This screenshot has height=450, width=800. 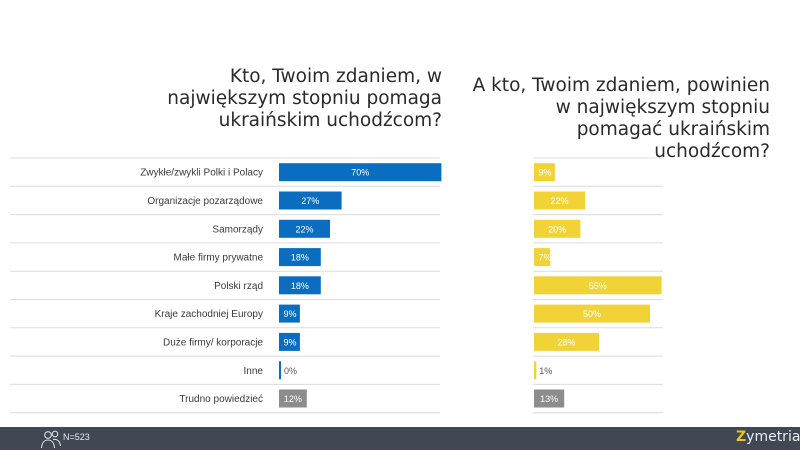 I want to click on left-bar-value-label: 0%, so click(x=290, y=371).